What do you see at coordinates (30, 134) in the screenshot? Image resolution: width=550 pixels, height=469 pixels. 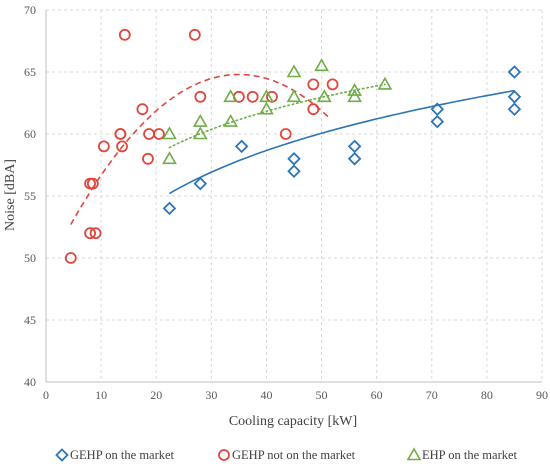 I see `y-tick-label: 60` at bounding box center [30, 134].